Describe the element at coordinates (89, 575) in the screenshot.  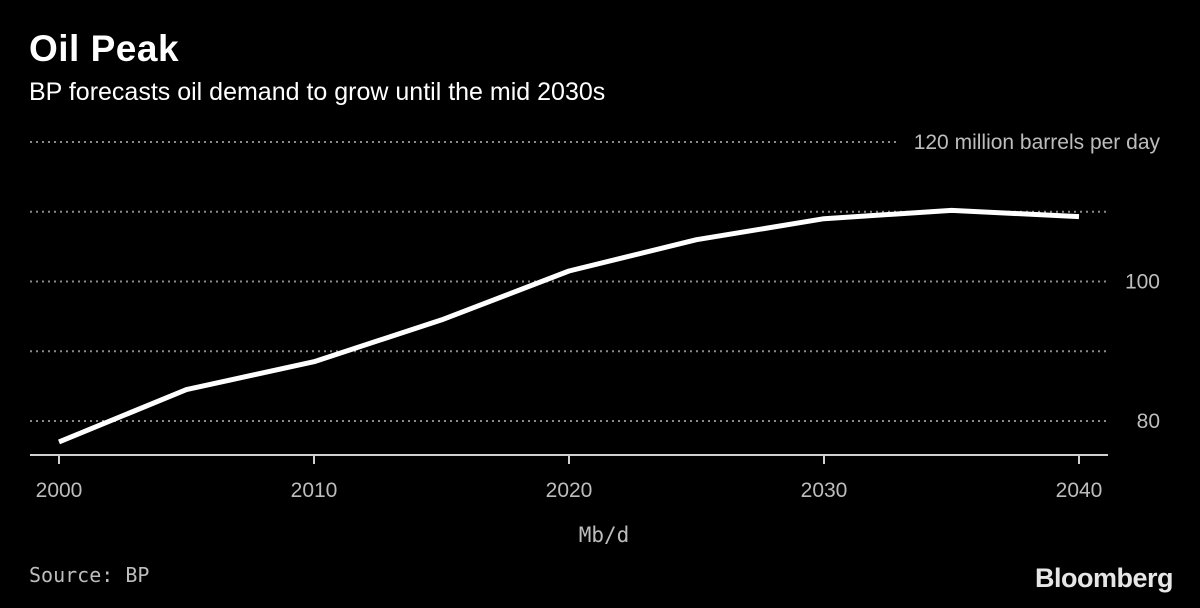
I see `source-note: Source: BP` at that location.